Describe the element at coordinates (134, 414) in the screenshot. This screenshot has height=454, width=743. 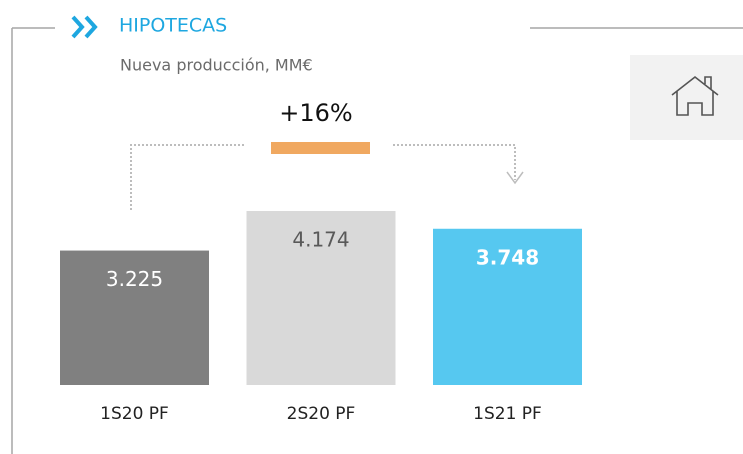
I see `x-tick-label: 1S20 PF` at that location.